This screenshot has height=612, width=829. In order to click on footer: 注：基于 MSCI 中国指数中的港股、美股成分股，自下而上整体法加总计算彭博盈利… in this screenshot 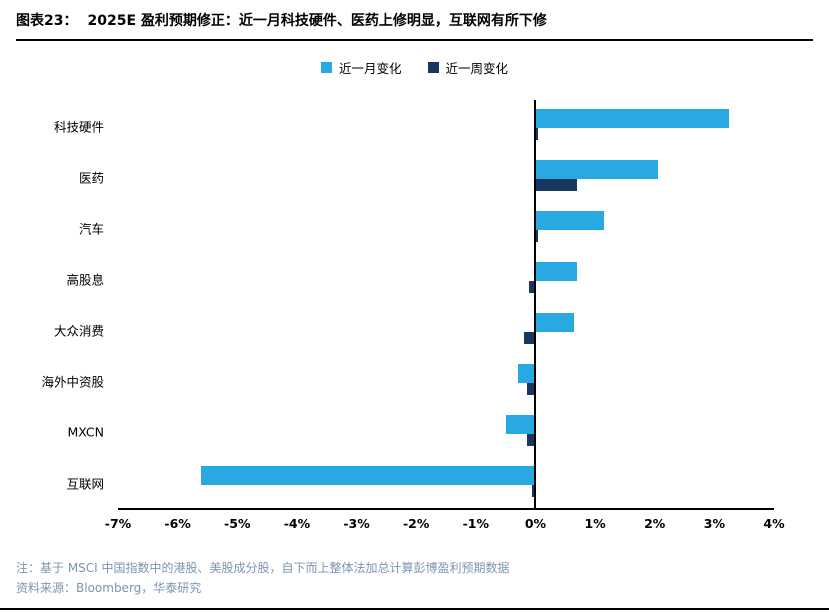, I will do `click(414, 578)`.